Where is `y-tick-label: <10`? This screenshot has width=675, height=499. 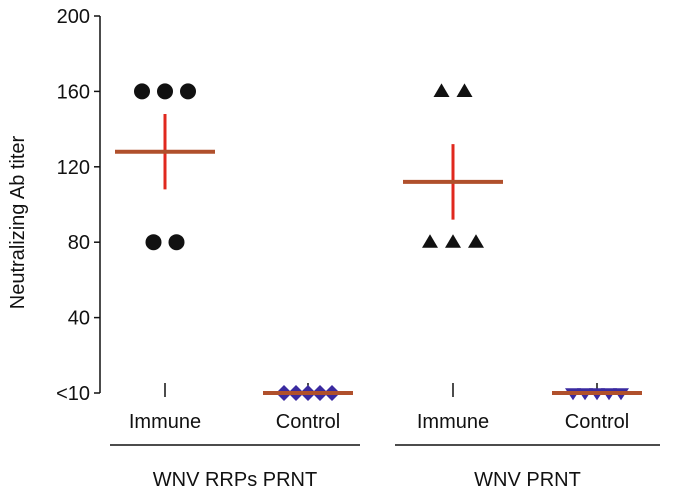 y-tick-label: <10 is located at coordinates (73, 394).